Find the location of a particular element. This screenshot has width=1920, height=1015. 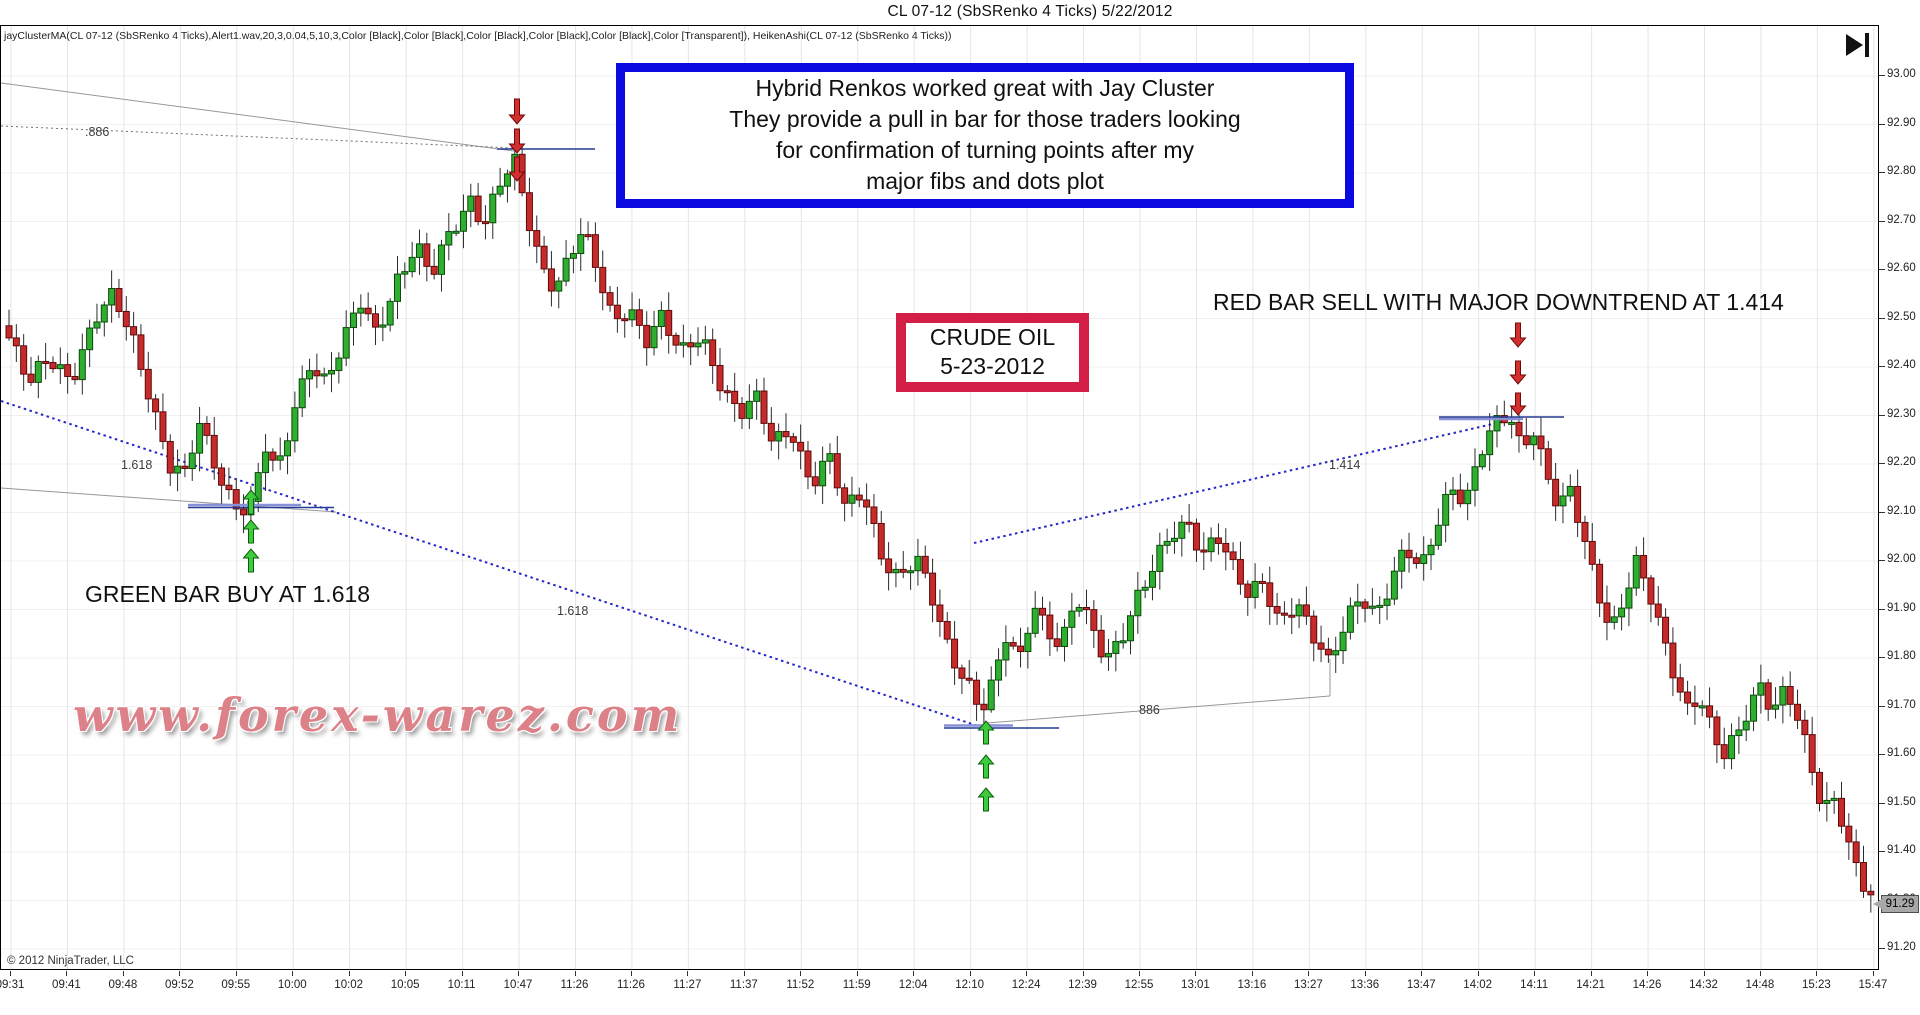

time-axis-label: 15:47 is located at coordinates (1873, 985).